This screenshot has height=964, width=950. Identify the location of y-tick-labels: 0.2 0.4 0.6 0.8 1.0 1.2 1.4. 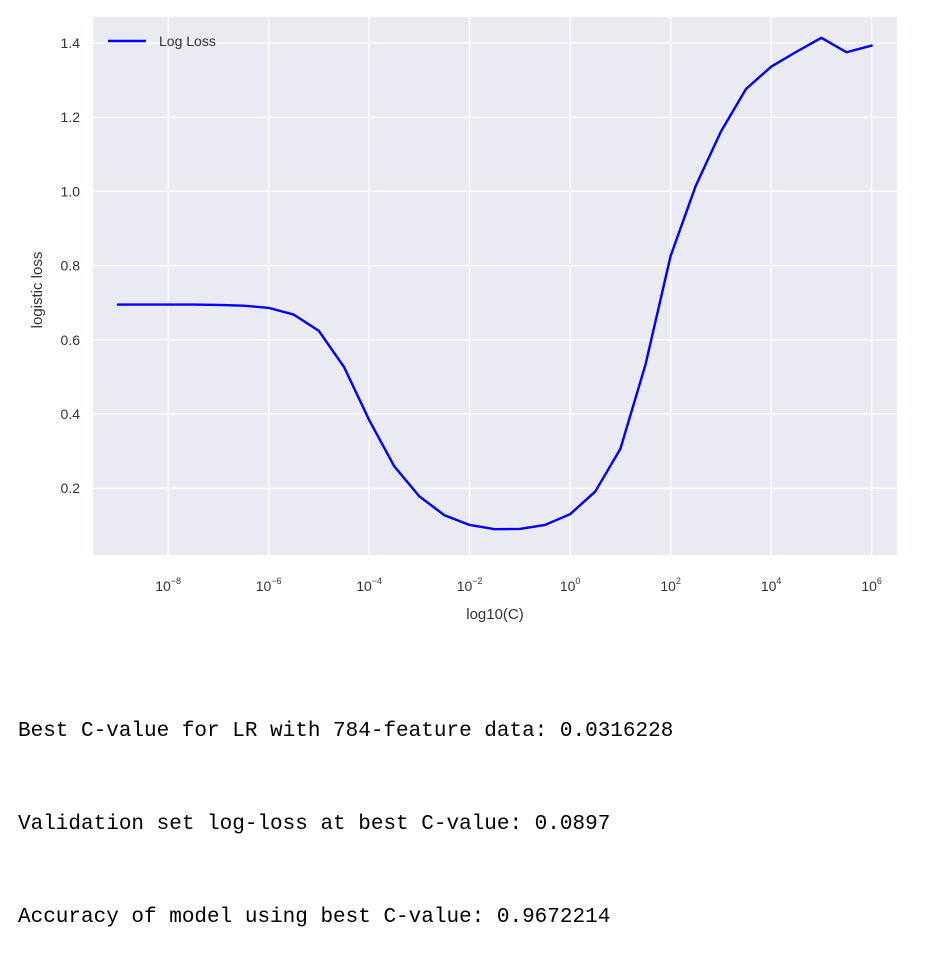
(71, 265).